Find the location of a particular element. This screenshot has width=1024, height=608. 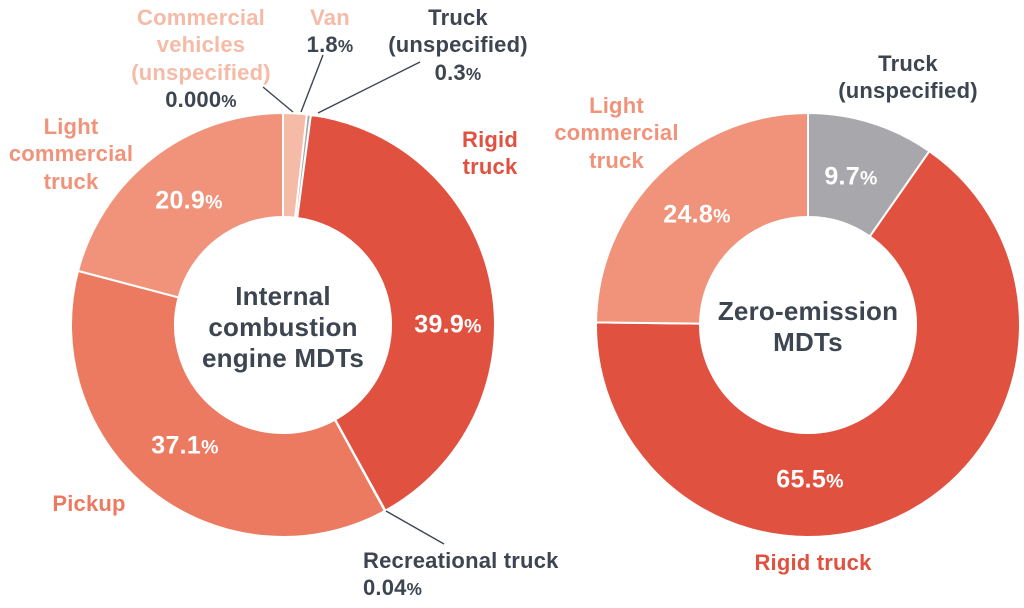

leader-line-van is located at coordinates (312, 83).